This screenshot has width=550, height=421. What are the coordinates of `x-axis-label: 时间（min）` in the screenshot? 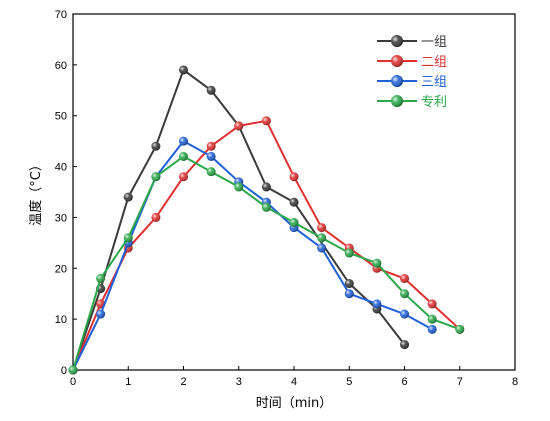 It's located at (294, 403).